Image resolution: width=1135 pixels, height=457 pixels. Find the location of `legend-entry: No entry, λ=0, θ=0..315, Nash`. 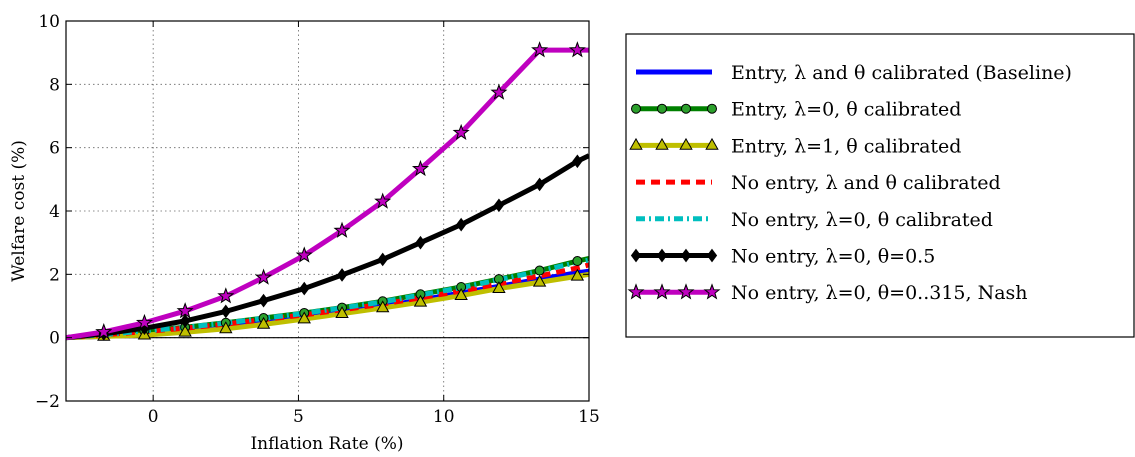

legend-entry: No entry, λ=0, θ=0..315, Nash is located at coordinates (827, 293).